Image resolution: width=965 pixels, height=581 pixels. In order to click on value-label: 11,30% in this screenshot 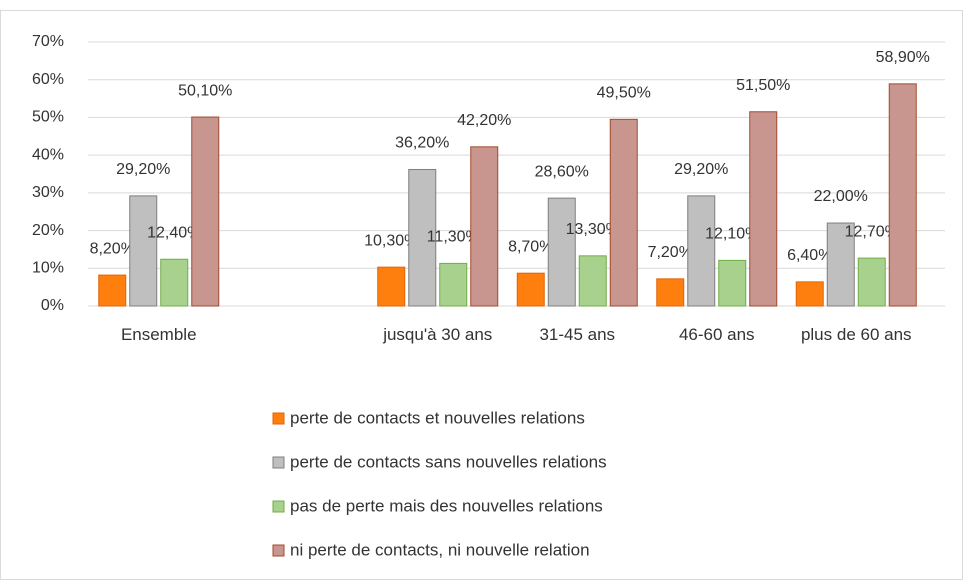, I will do `click(453, 237)`.